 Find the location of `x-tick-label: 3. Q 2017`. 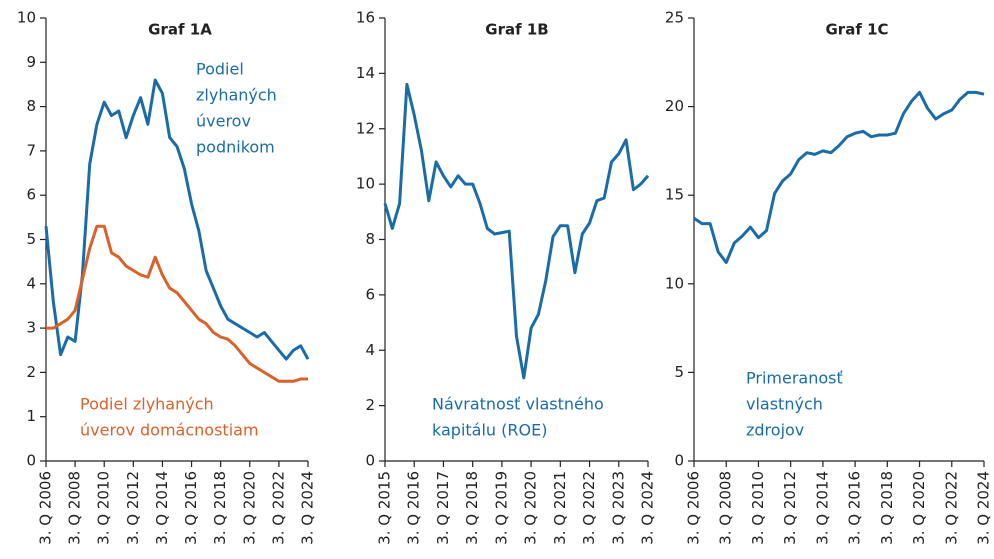

x-tick-label: 3. Q 2017 is located at coordinates (443, 508).